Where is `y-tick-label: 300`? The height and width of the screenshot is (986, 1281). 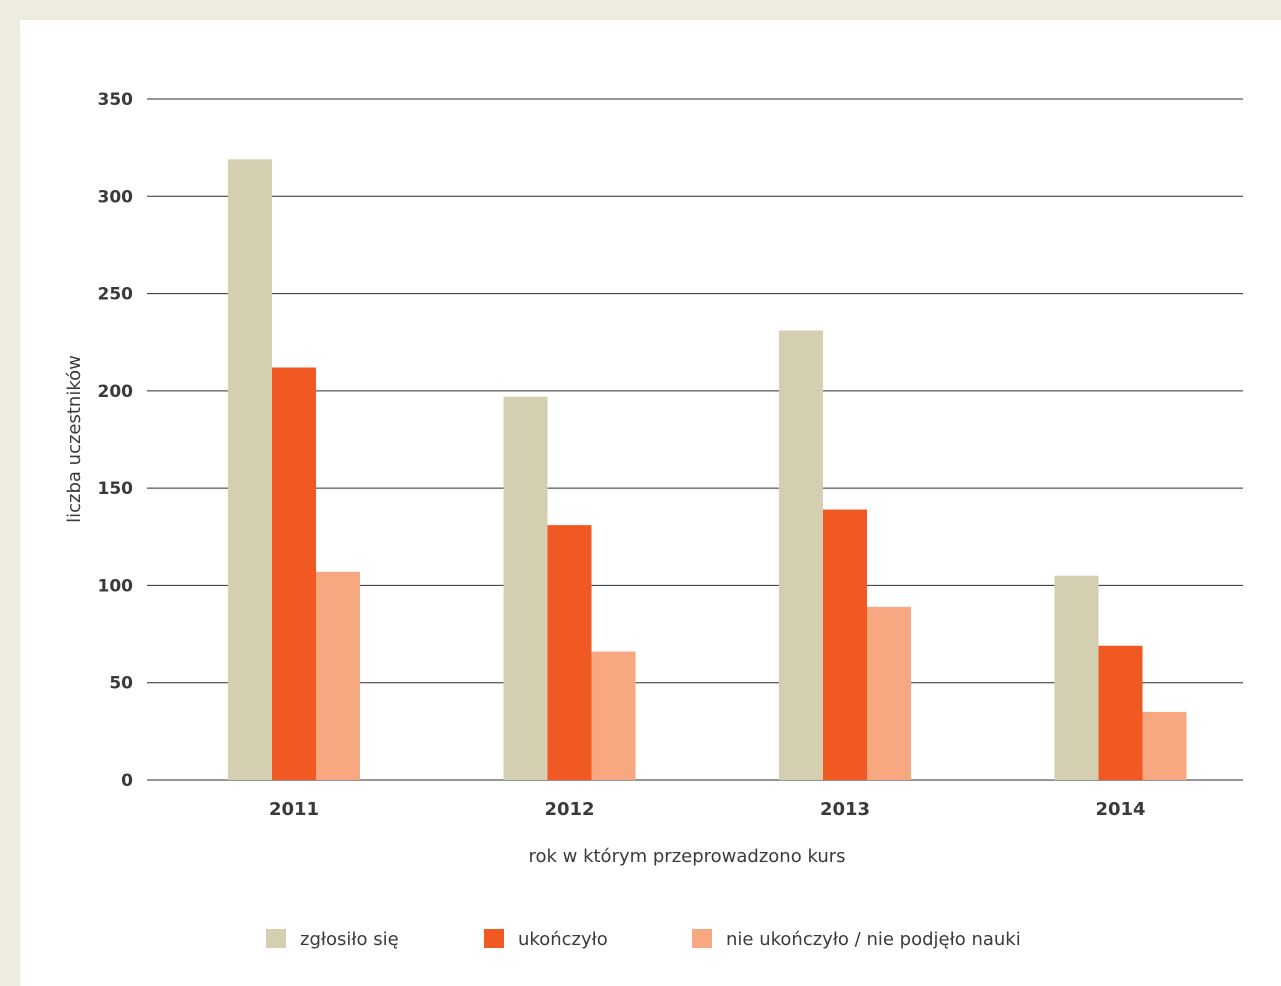
y-tick-label: 300 is located at coordinates (116, 197).